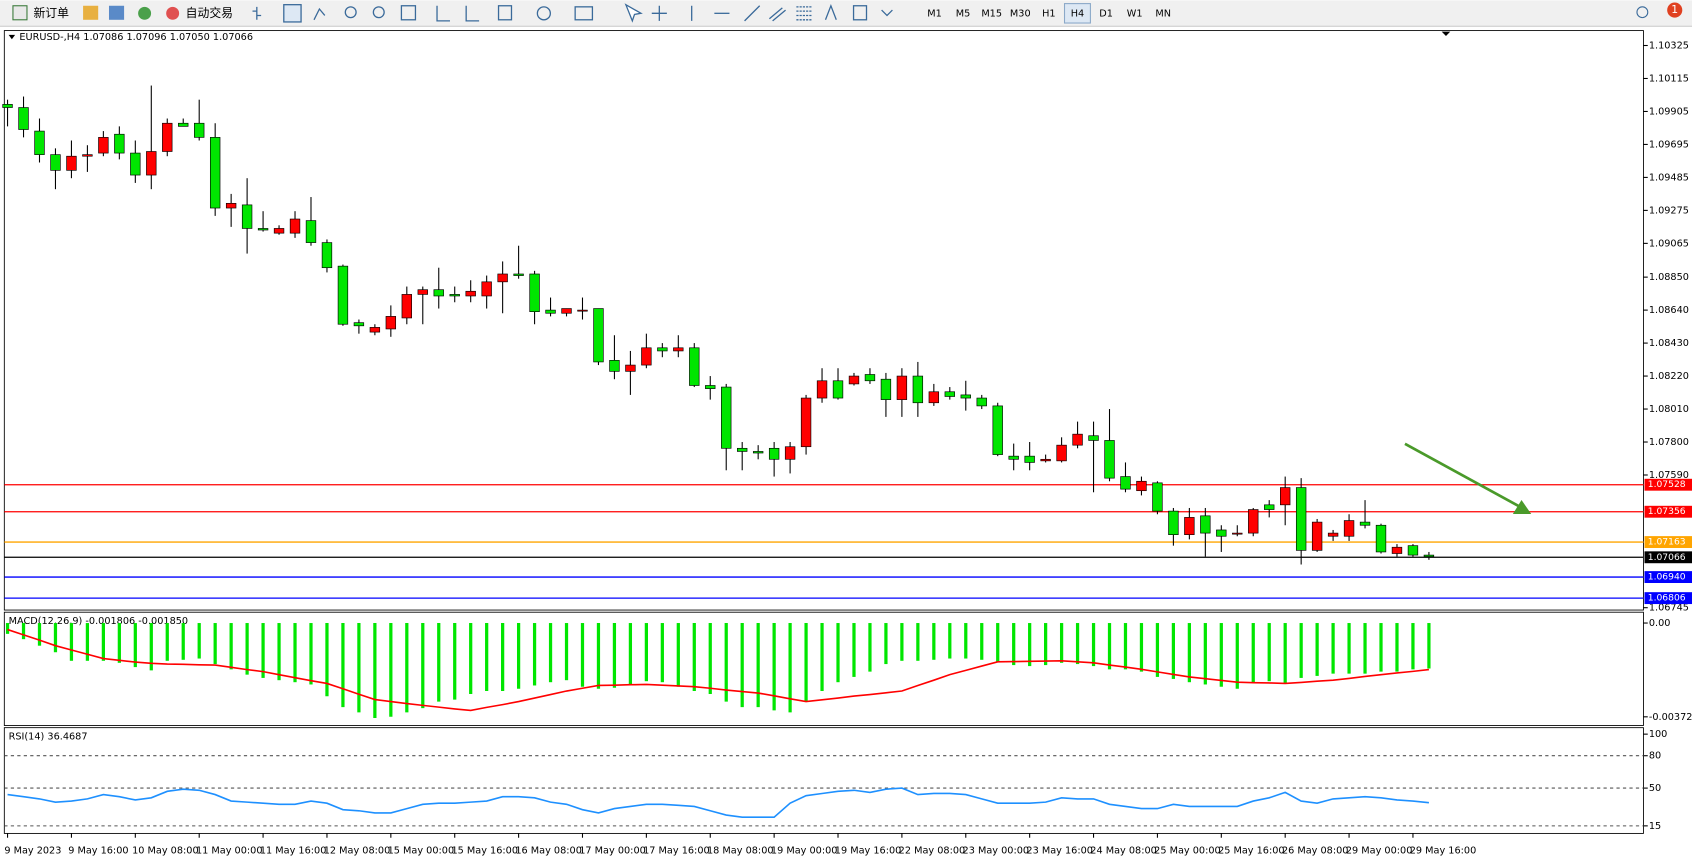 The image size is (1692, 864). I want to click on periods-tool, so click(543, 13).